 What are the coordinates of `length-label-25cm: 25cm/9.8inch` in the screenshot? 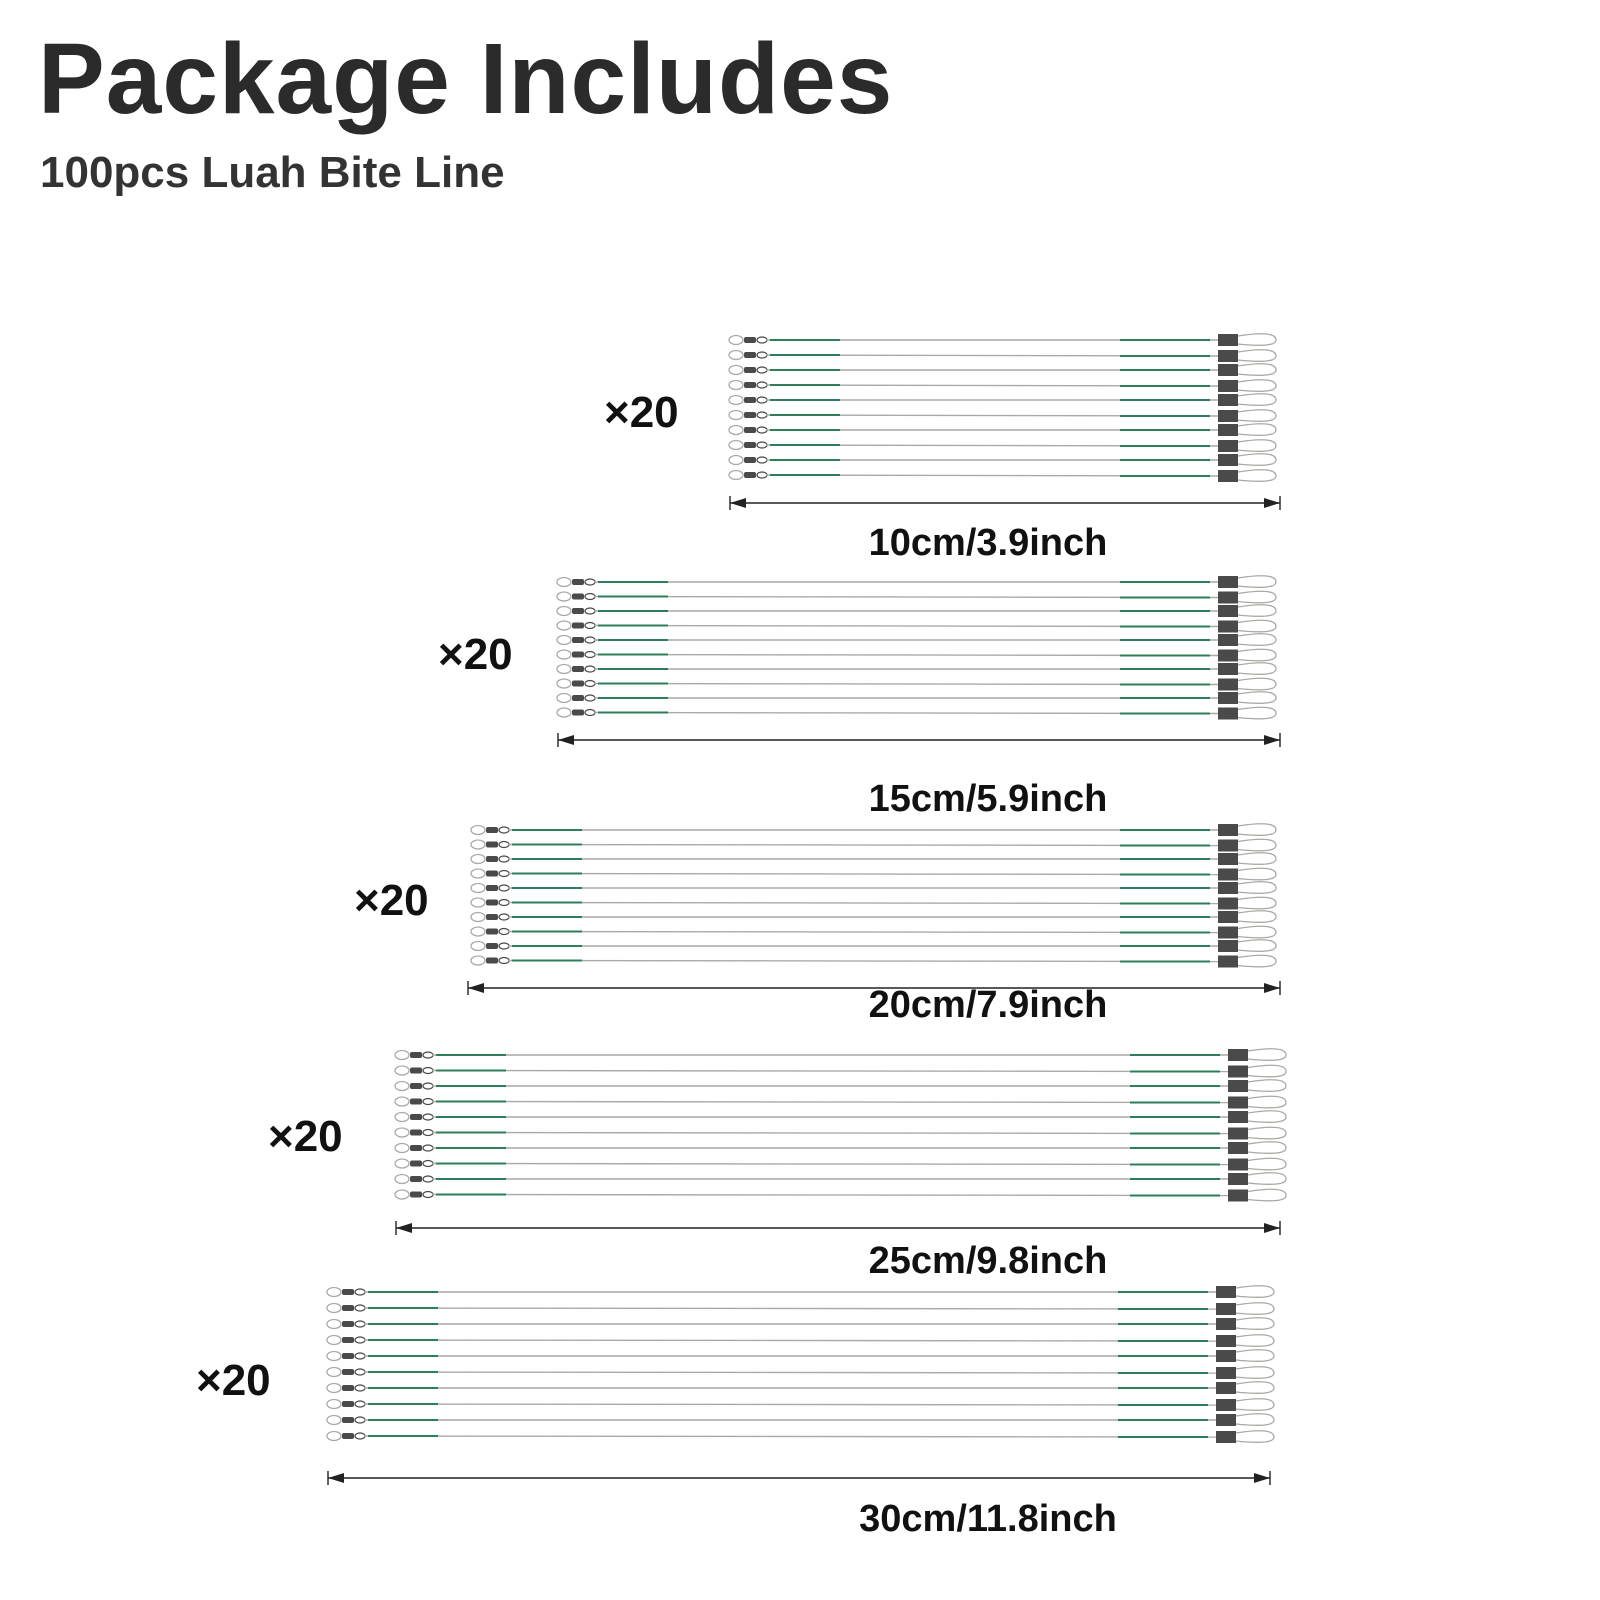 It's located at (988, 1261).